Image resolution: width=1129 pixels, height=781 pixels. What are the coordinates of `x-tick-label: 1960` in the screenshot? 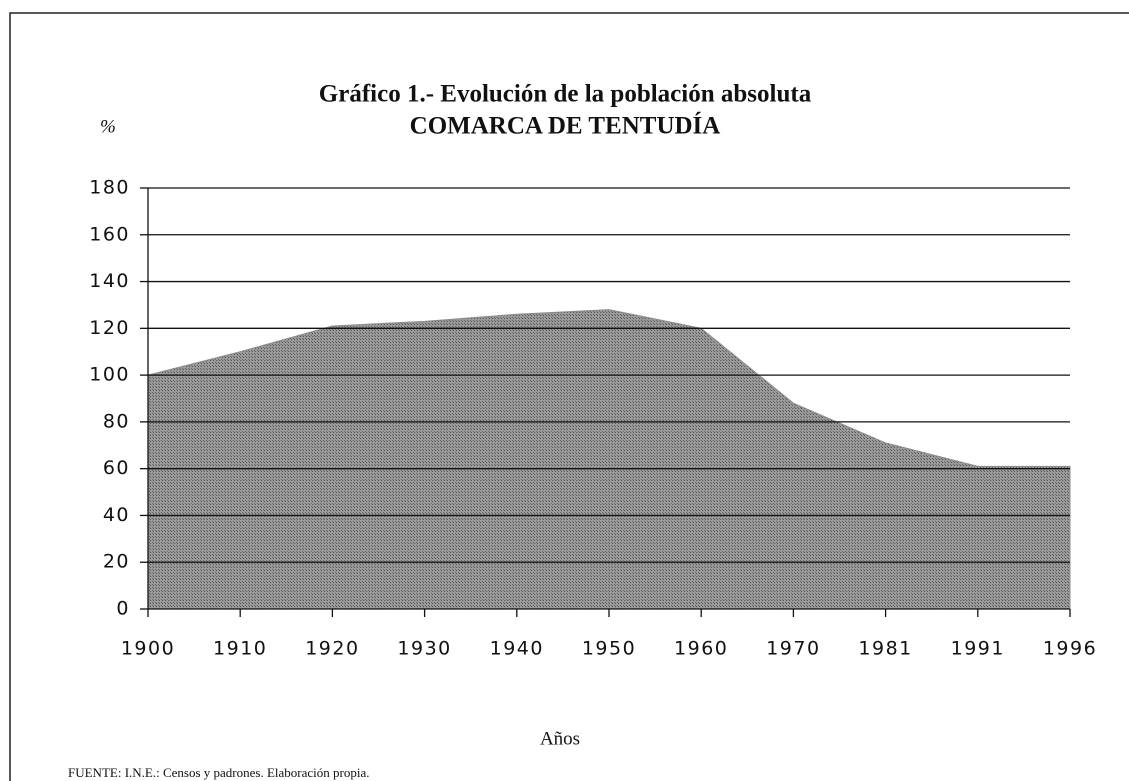 It's located at (701, 649).